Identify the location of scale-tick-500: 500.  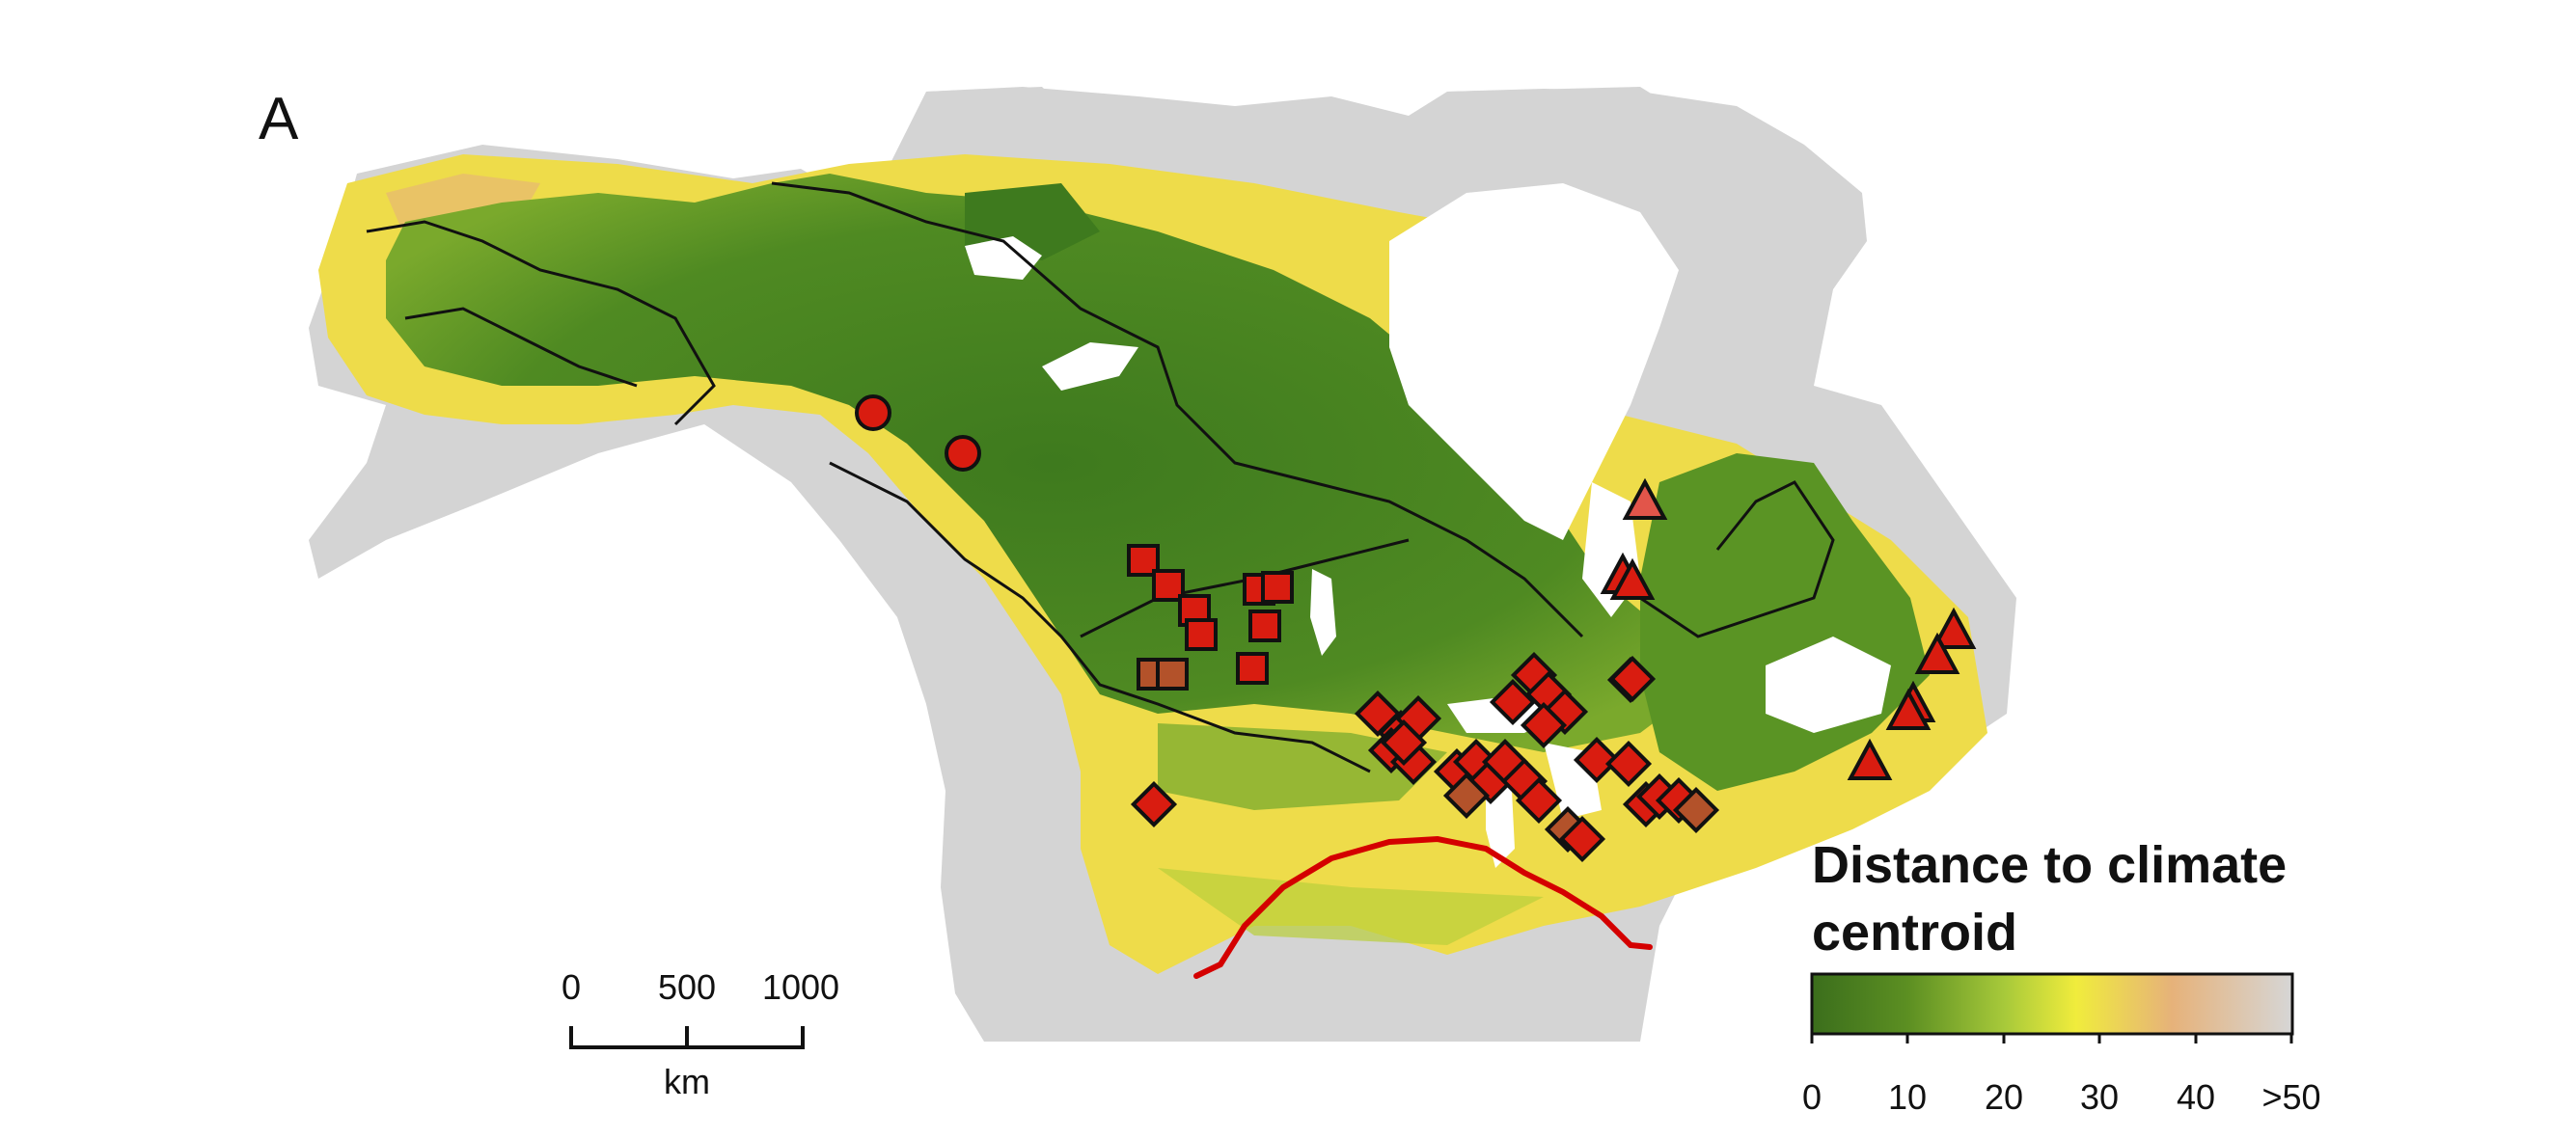
(687, 987).